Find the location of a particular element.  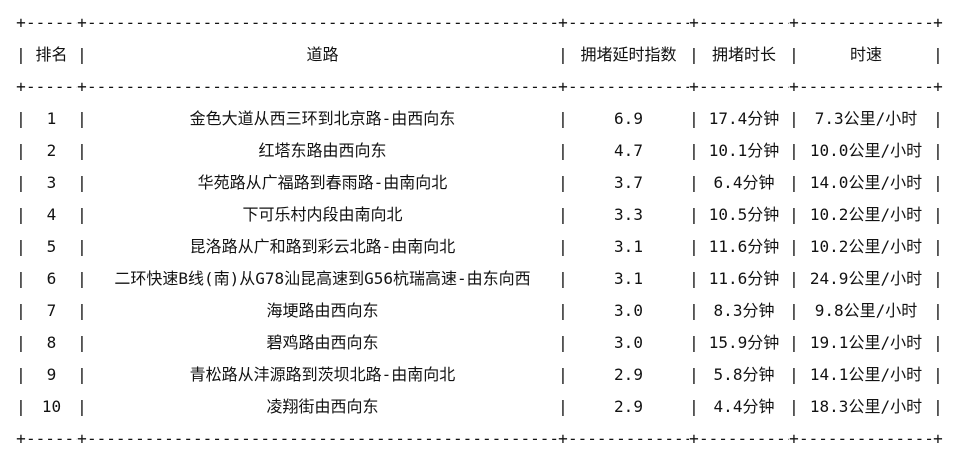

speed-cell: 19.1公里/小时 is located at coordinates (866, 342).